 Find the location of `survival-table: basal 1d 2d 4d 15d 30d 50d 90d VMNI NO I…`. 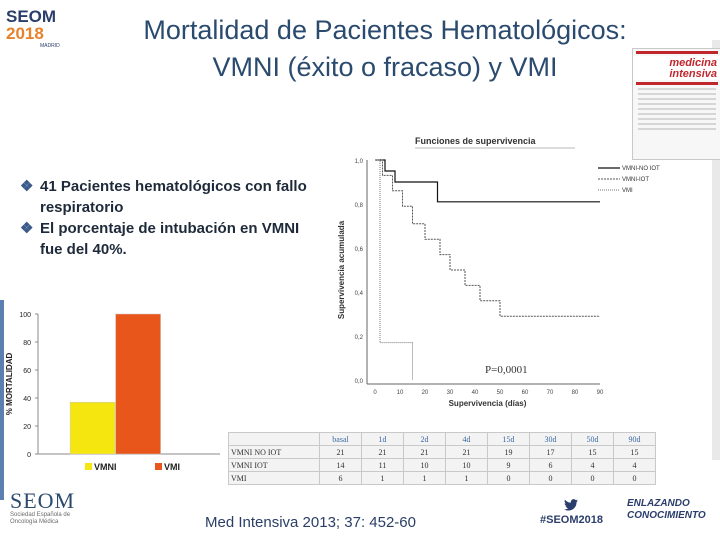

survival-table: basal 1d 2d 4d 15d 30d 50d 90d VMNI NO I… is located at coordinates (442, 458).